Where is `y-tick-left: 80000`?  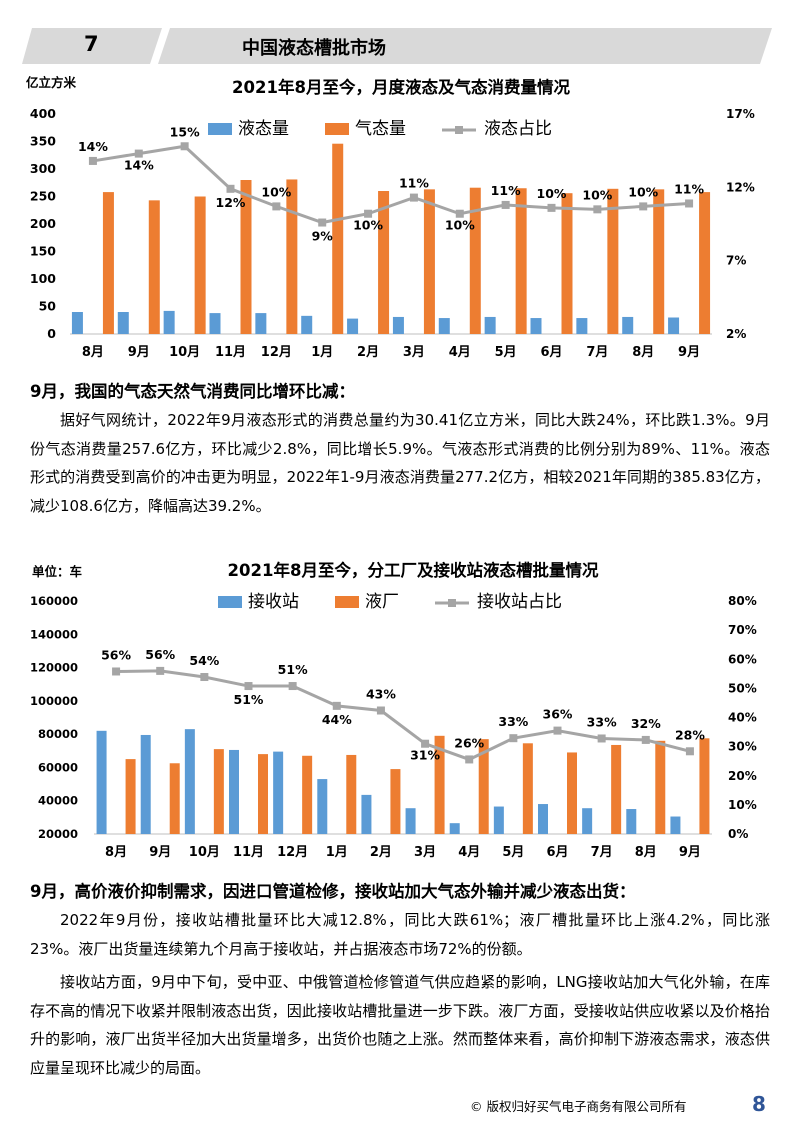
y-tick-left: 80000 is located at coordinates (58, 734).